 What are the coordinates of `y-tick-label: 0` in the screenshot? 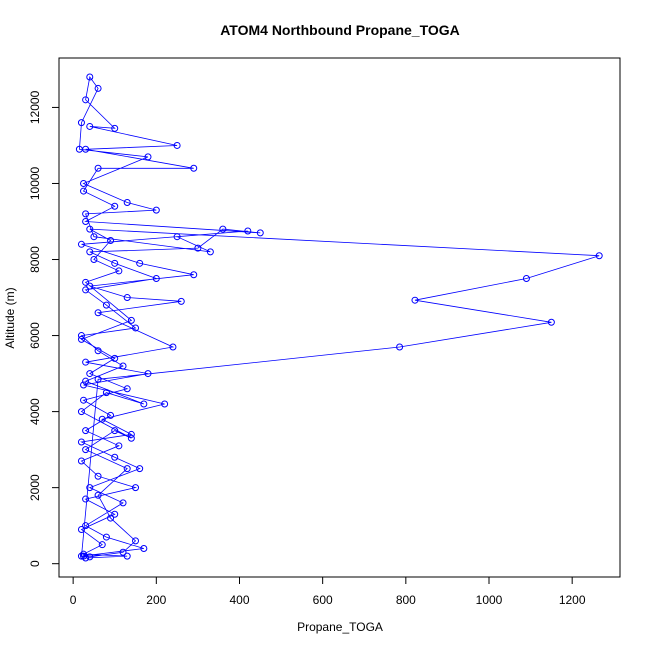 It's located at (35, 563).